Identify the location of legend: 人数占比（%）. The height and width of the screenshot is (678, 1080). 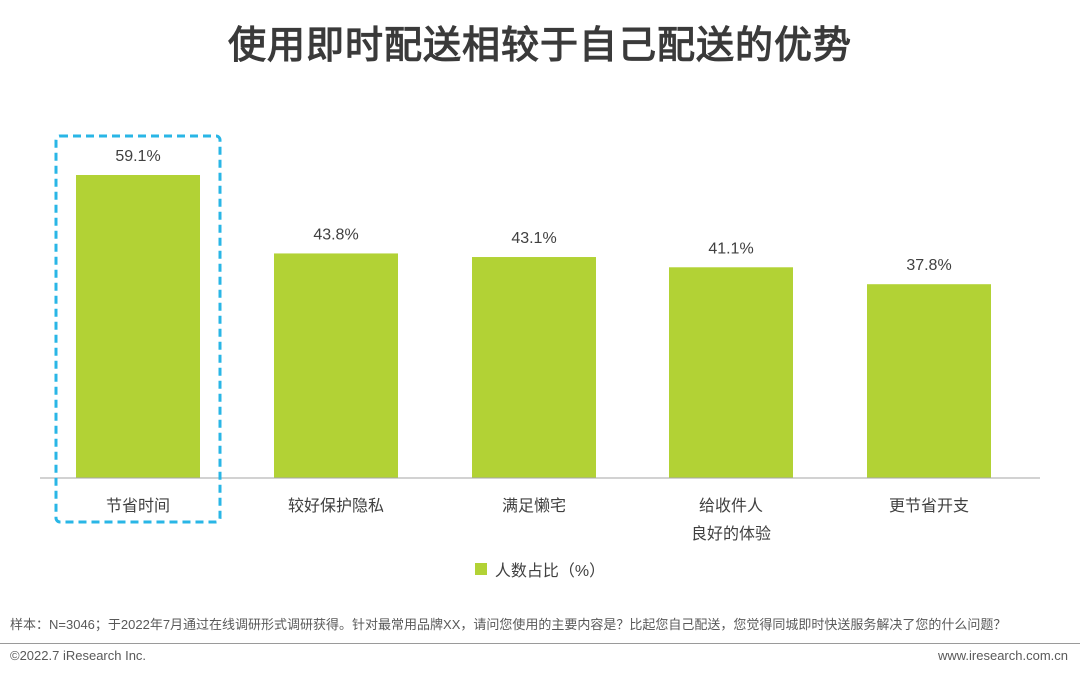
(540, 569).